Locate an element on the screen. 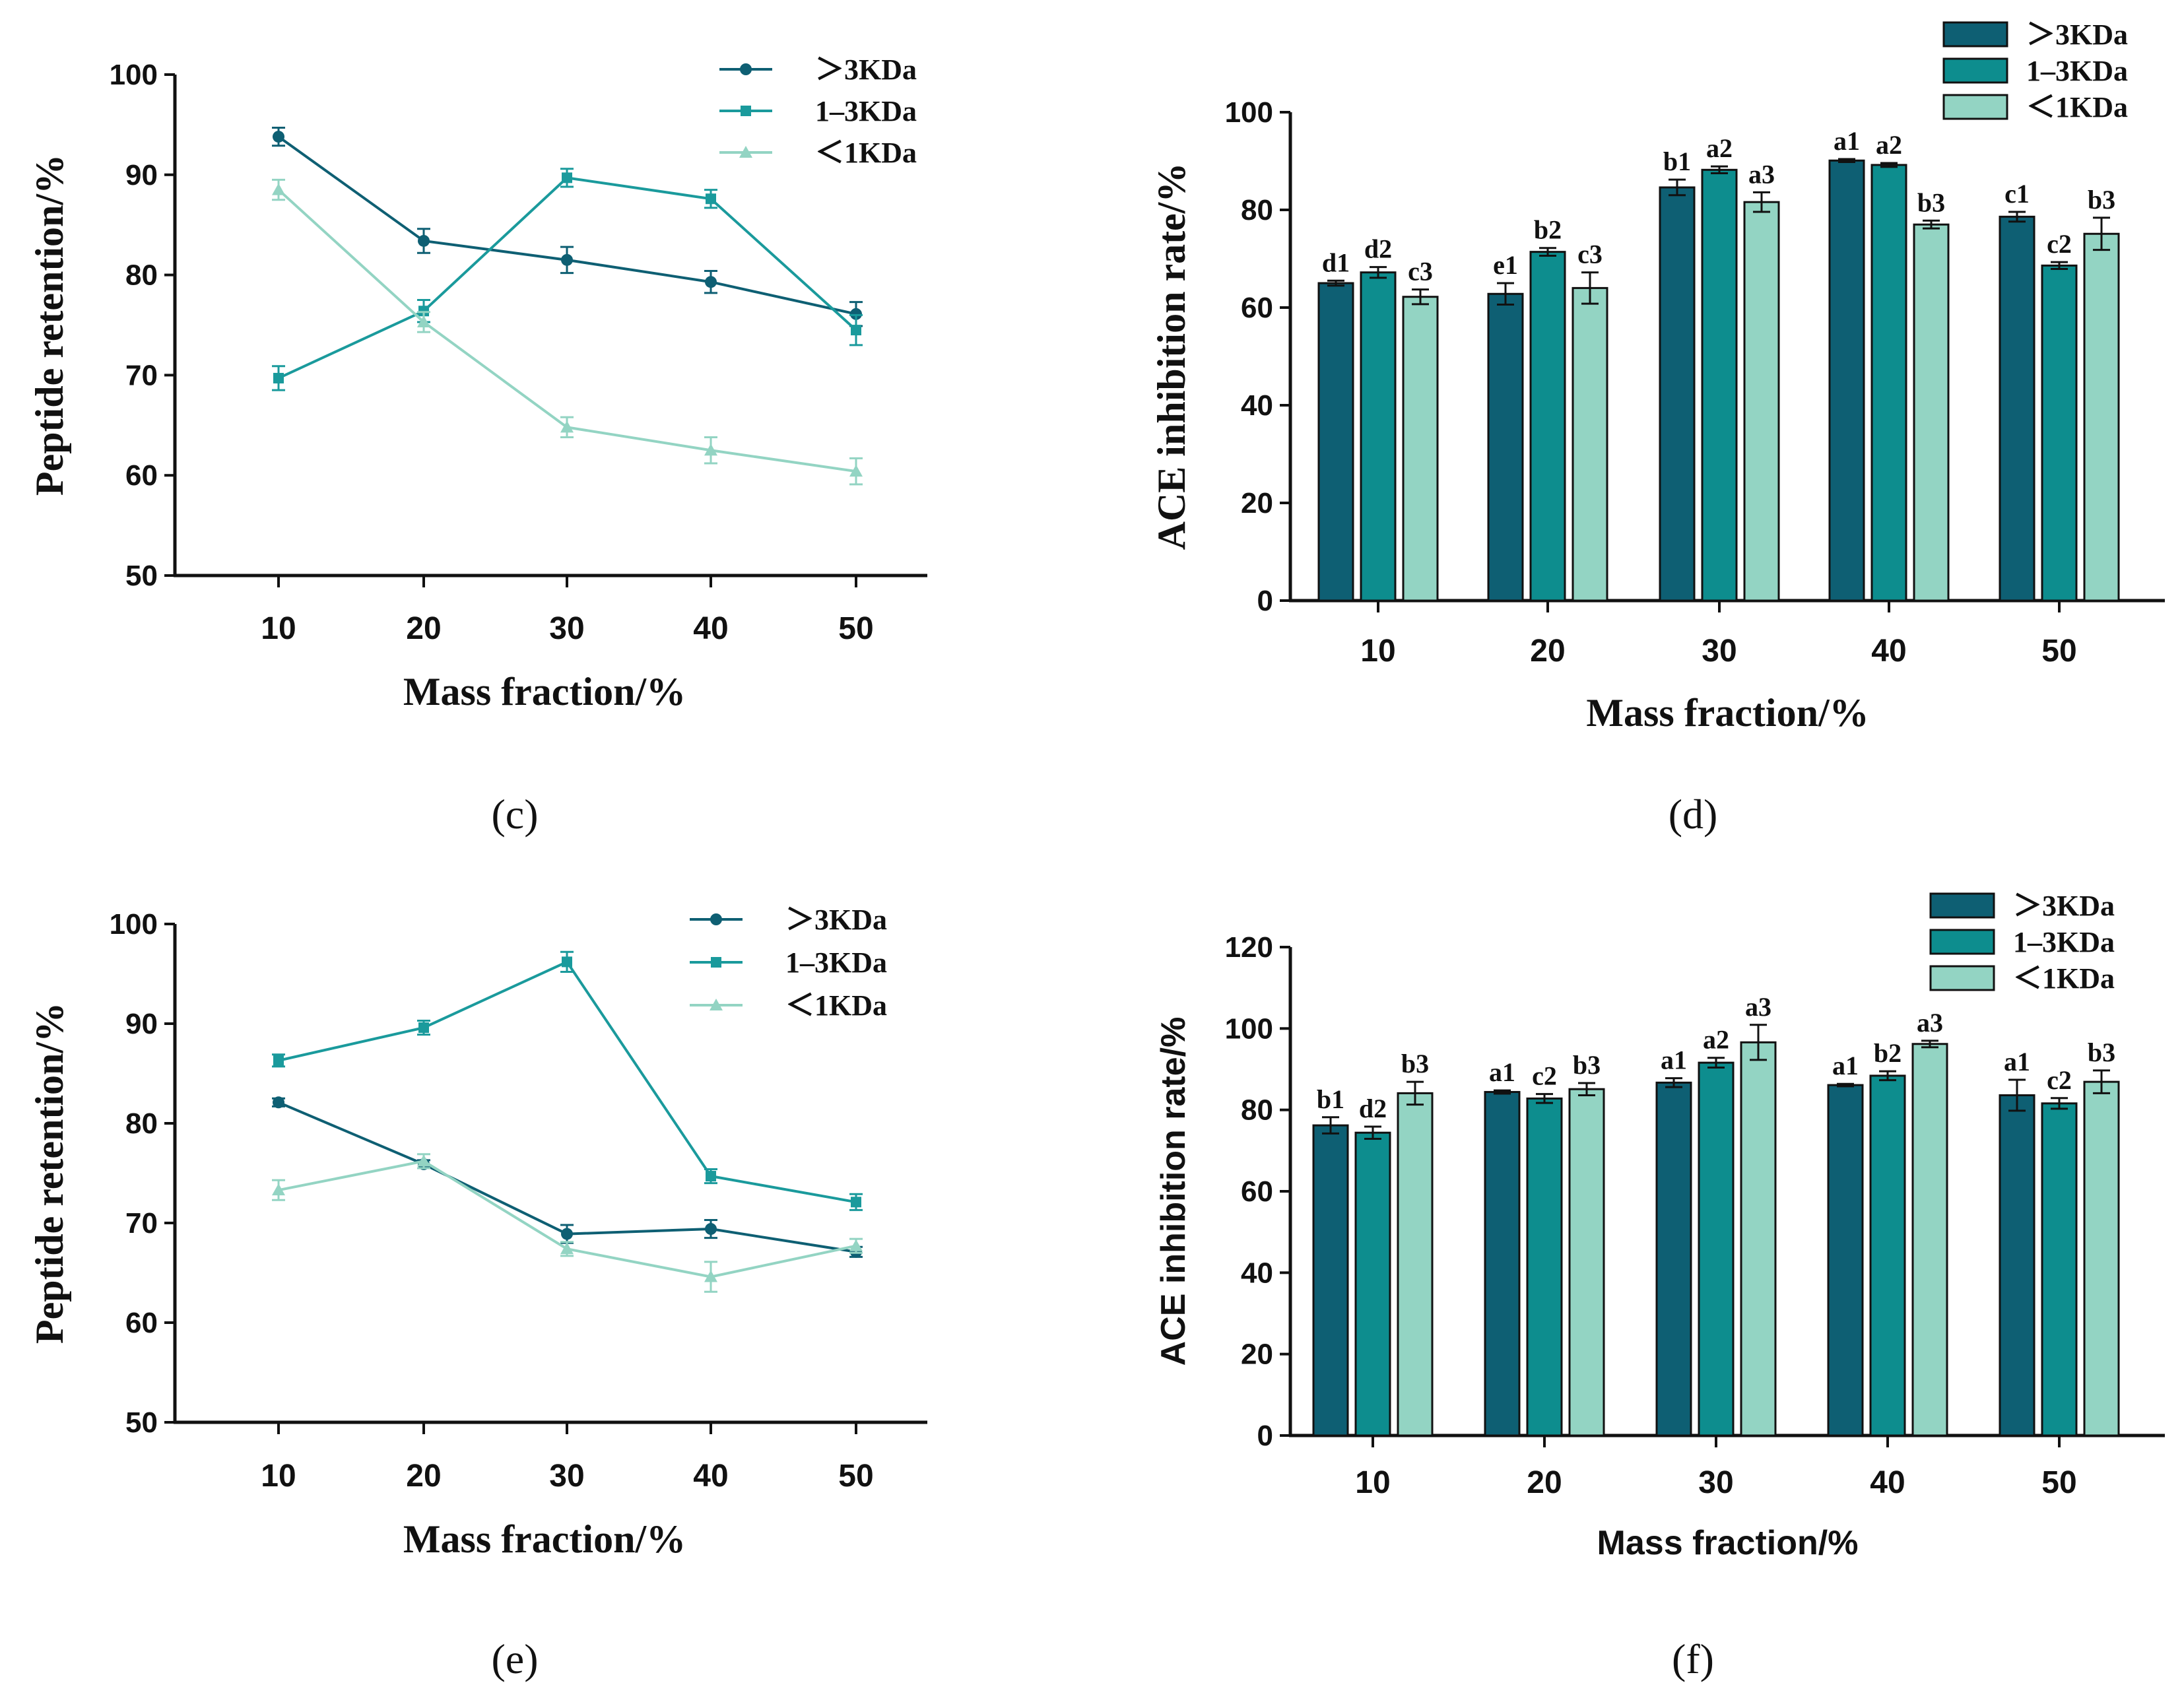 The image size is (2184, 1683). panel-label: (d) is located at coordinates (1694, 814).